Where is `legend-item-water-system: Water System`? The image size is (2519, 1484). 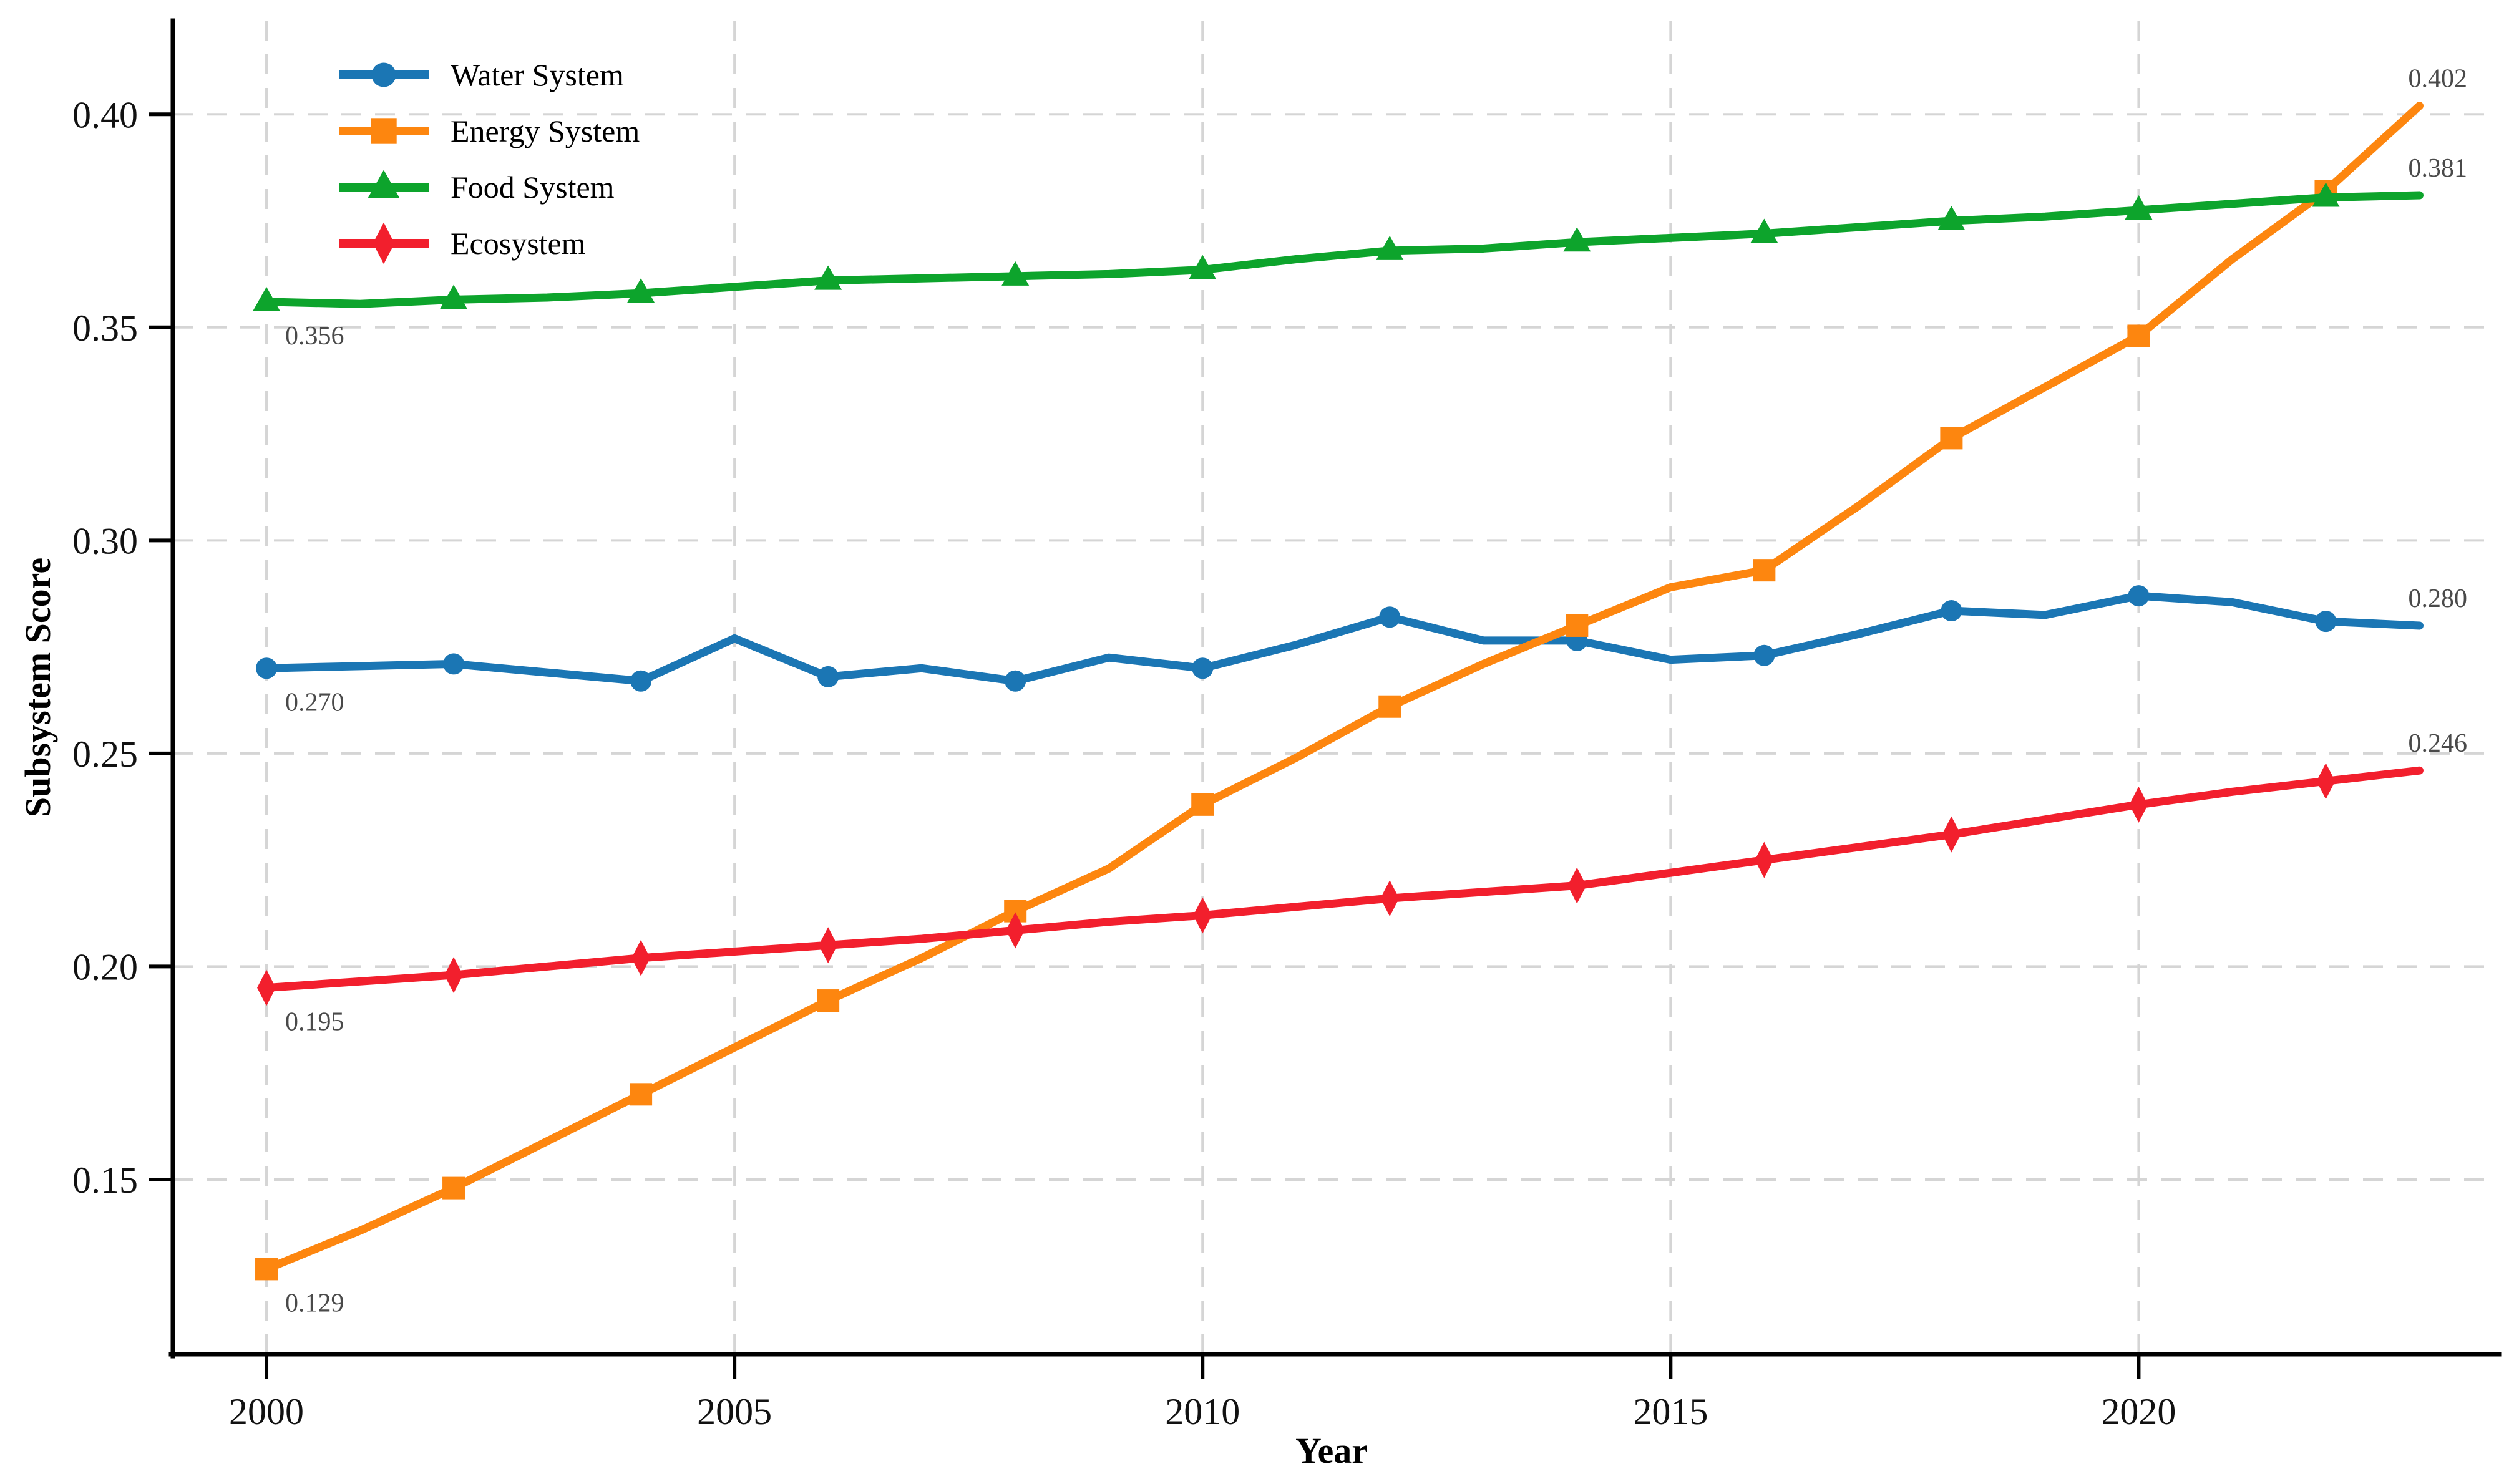
legend-item-water-system: Water System is located at coordinates (481, 74).